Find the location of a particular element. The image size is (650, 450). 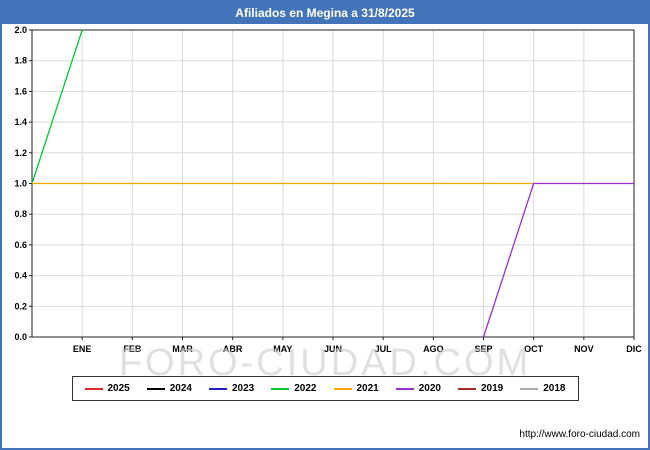

legend-label: 2020 is located at coordinates (429, 388).